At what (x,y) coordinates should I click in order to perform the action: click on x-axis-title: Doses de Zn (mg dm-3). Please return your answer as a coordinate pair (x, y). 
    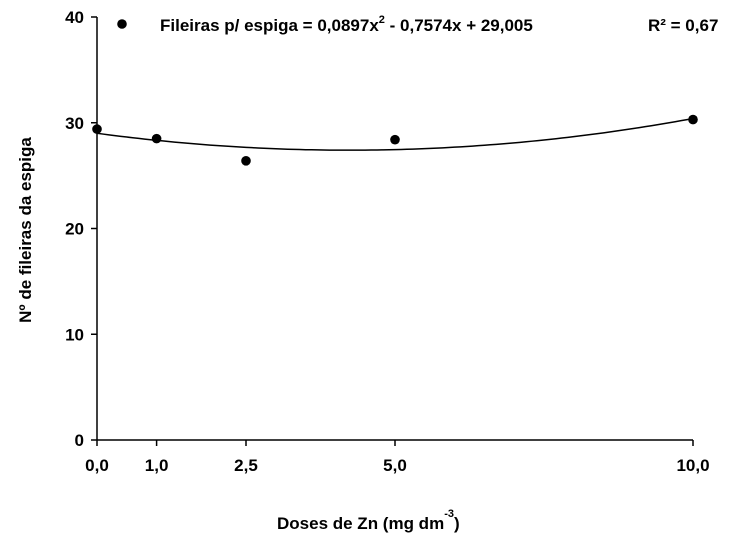
    Looking at the image, I should click on (368, 520).